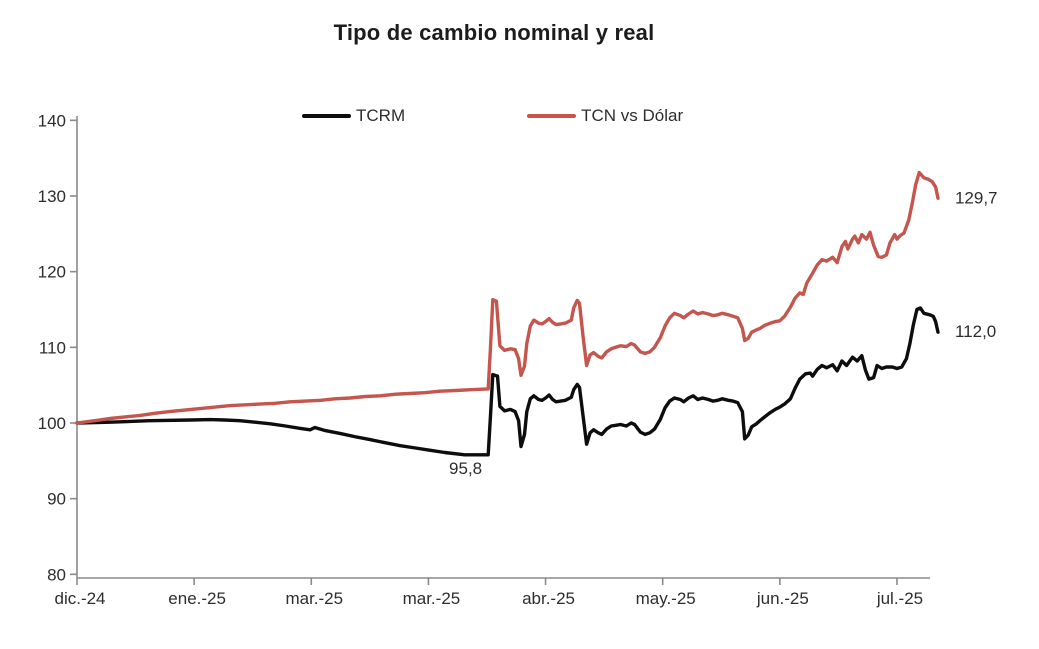  Describe the element at coordinates (494, 32) in the screenshot. I see `chart-title: Tipo de cambio nominal y real` at that location.